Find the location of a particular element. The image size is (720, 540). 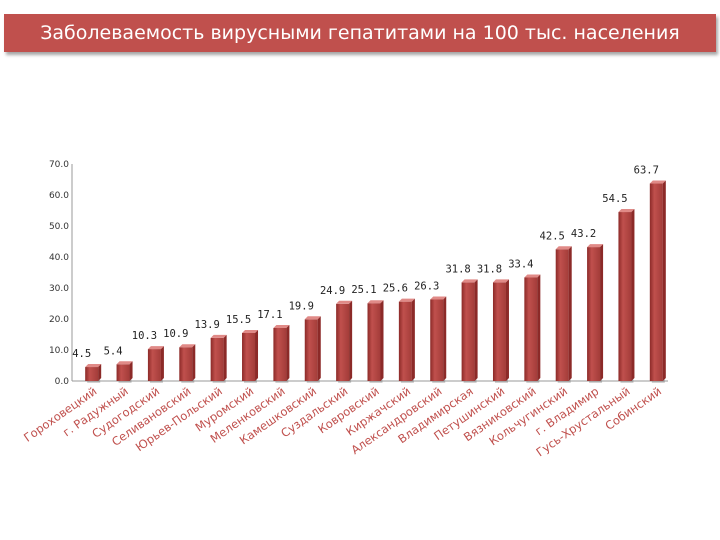

y-tick-label: 20.0 is located at coordinates (59, 320).